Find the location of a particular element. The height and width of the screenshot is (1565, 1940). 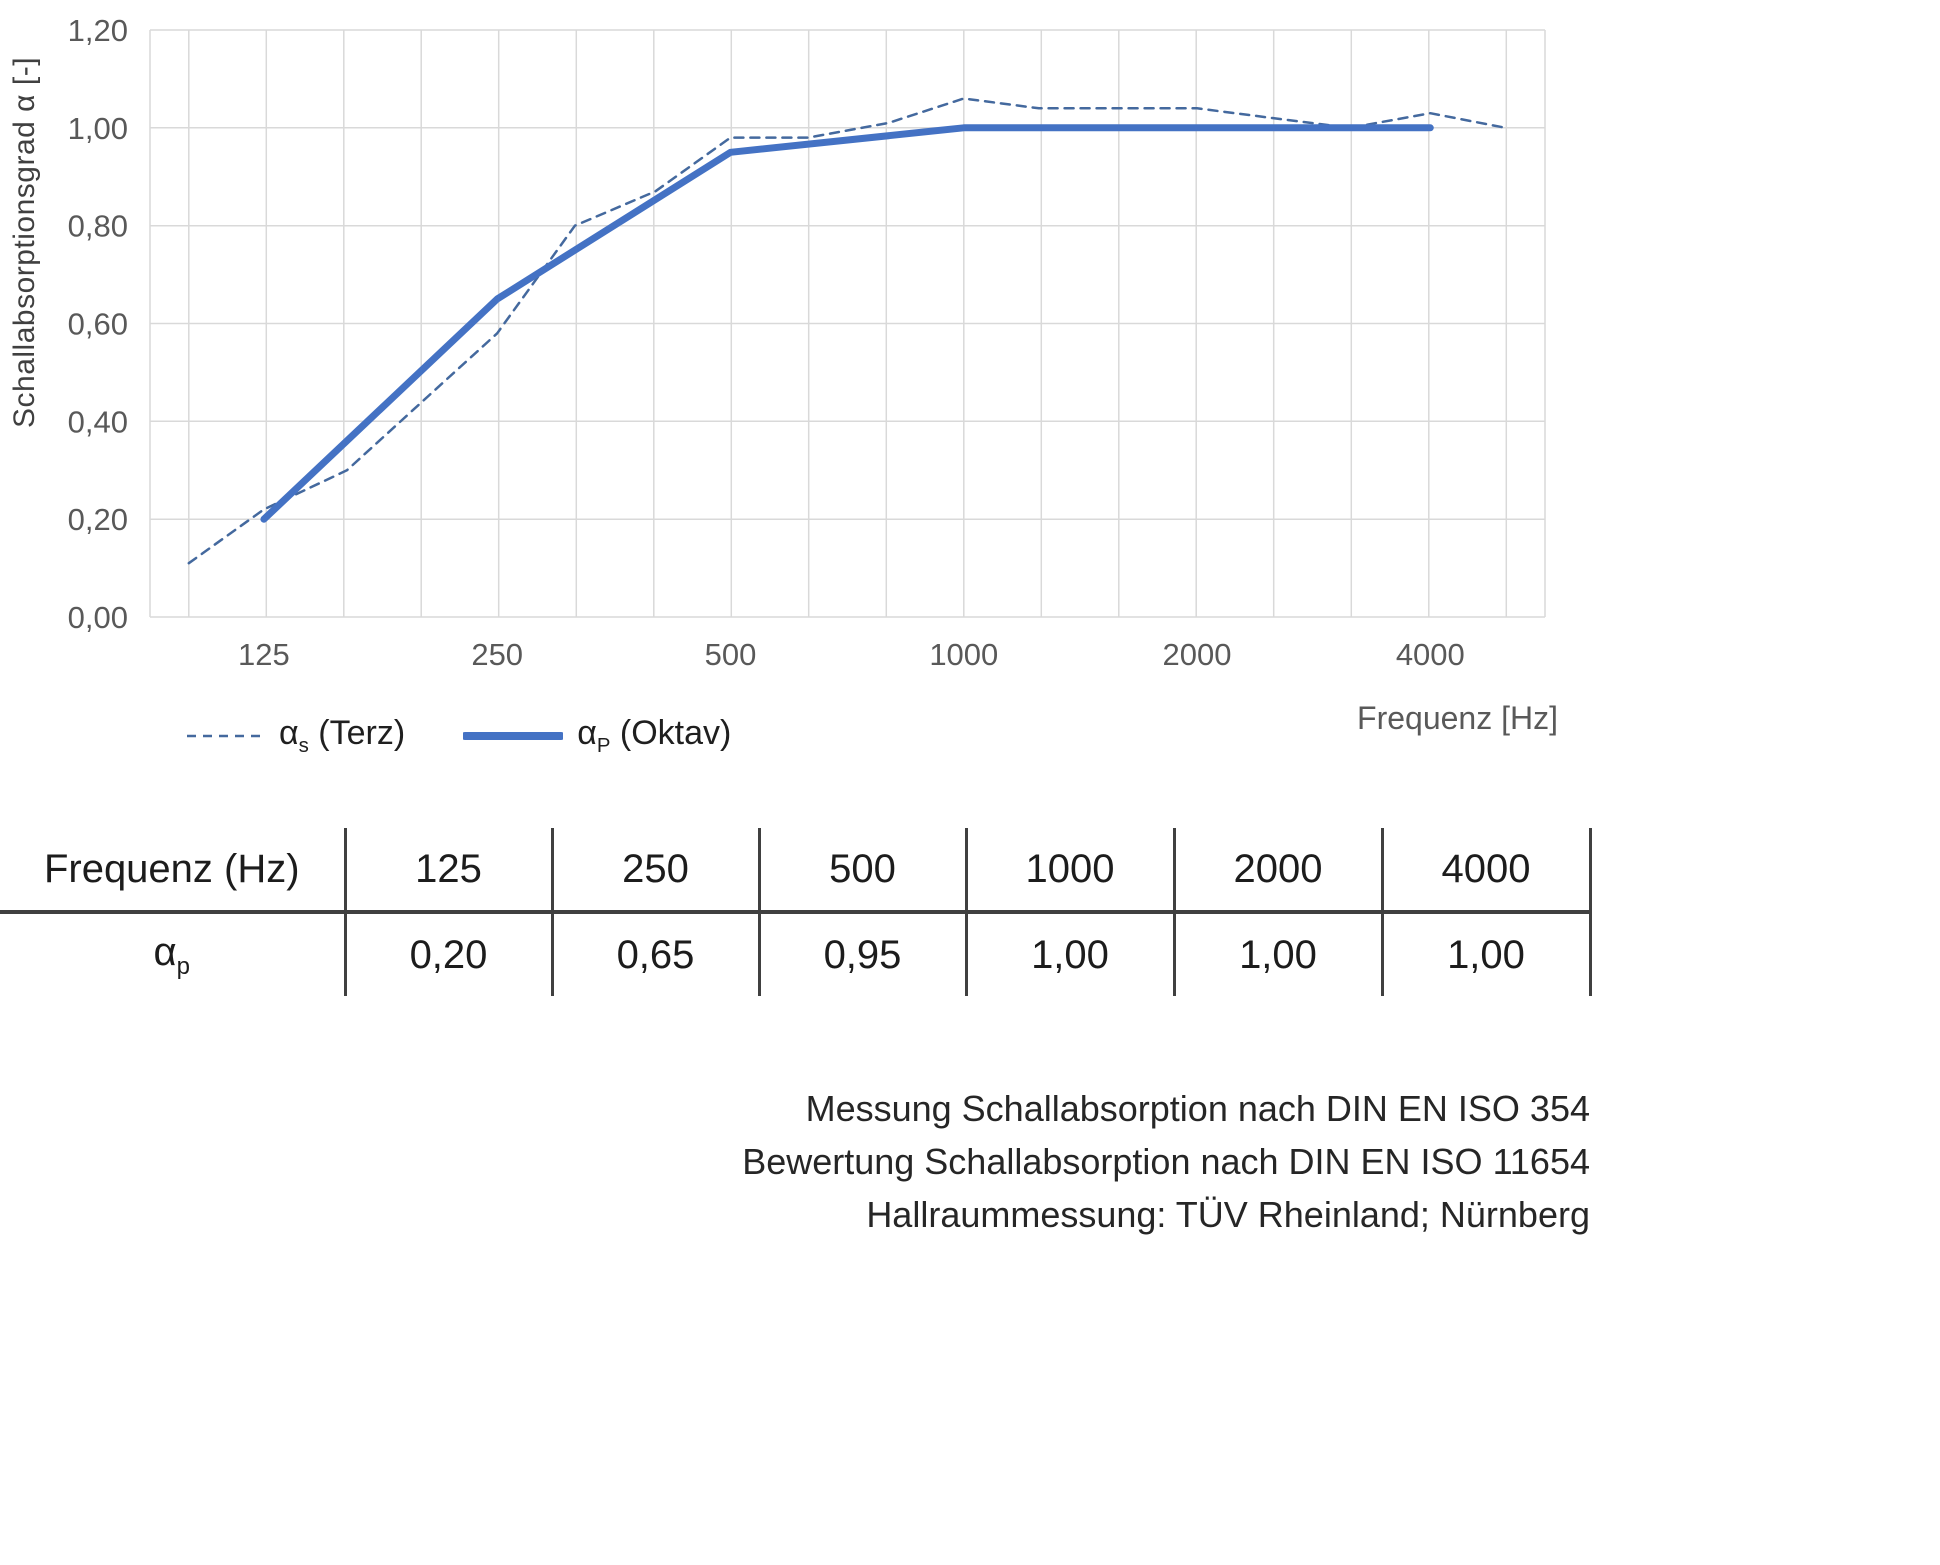

legend-item-terz: αs (Terz) is located at coordinates (295, 736).